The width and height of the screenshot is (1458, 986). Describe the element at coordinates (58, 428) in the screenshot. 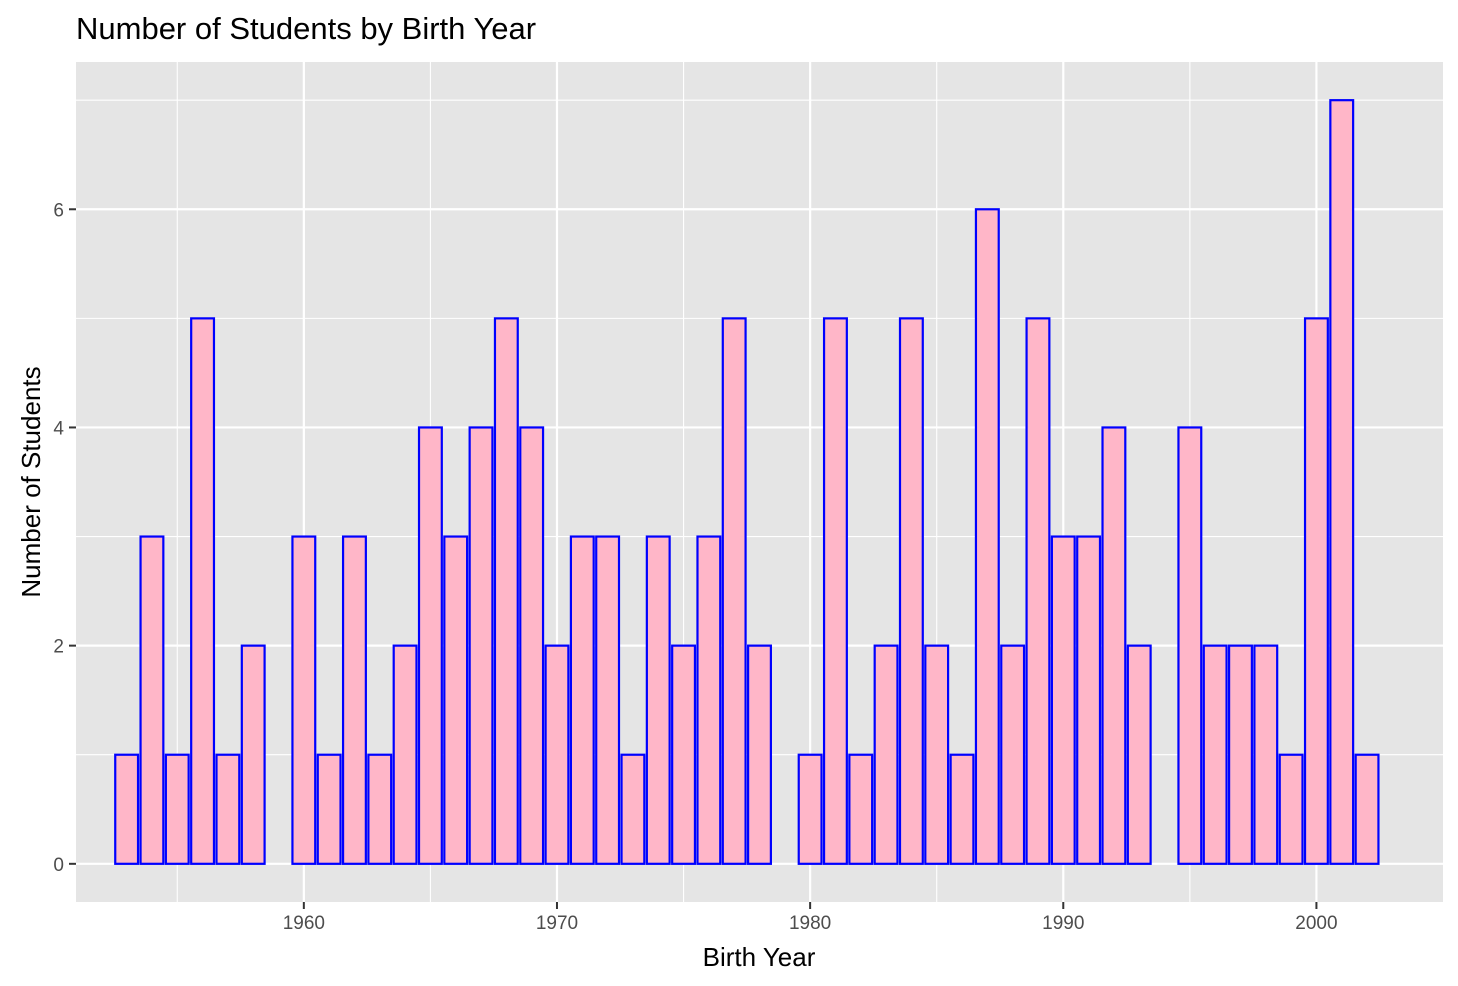

I see `y-tick-label: 4` at that location.